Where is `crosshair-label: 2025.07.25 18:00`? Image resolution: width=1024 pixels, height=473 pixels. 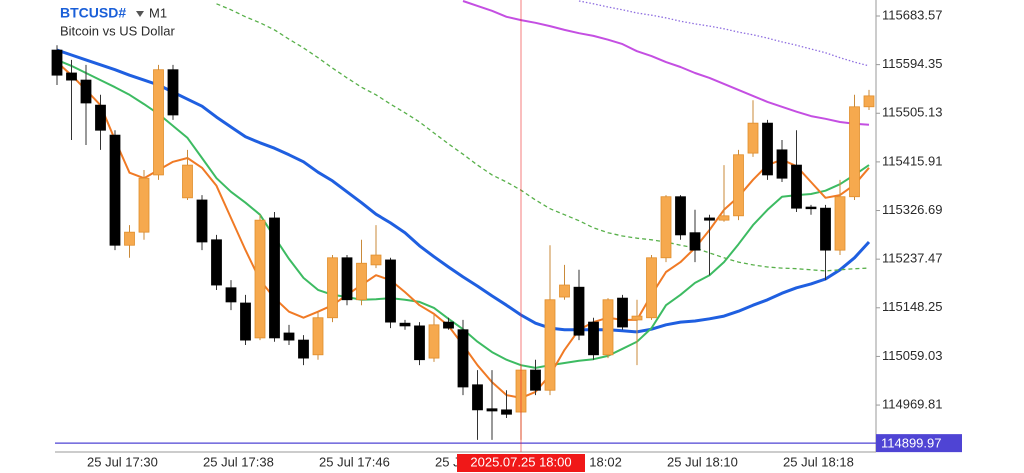 crosshair-label: 2025.07.25 18:00 is located at coordinates (520, 461).